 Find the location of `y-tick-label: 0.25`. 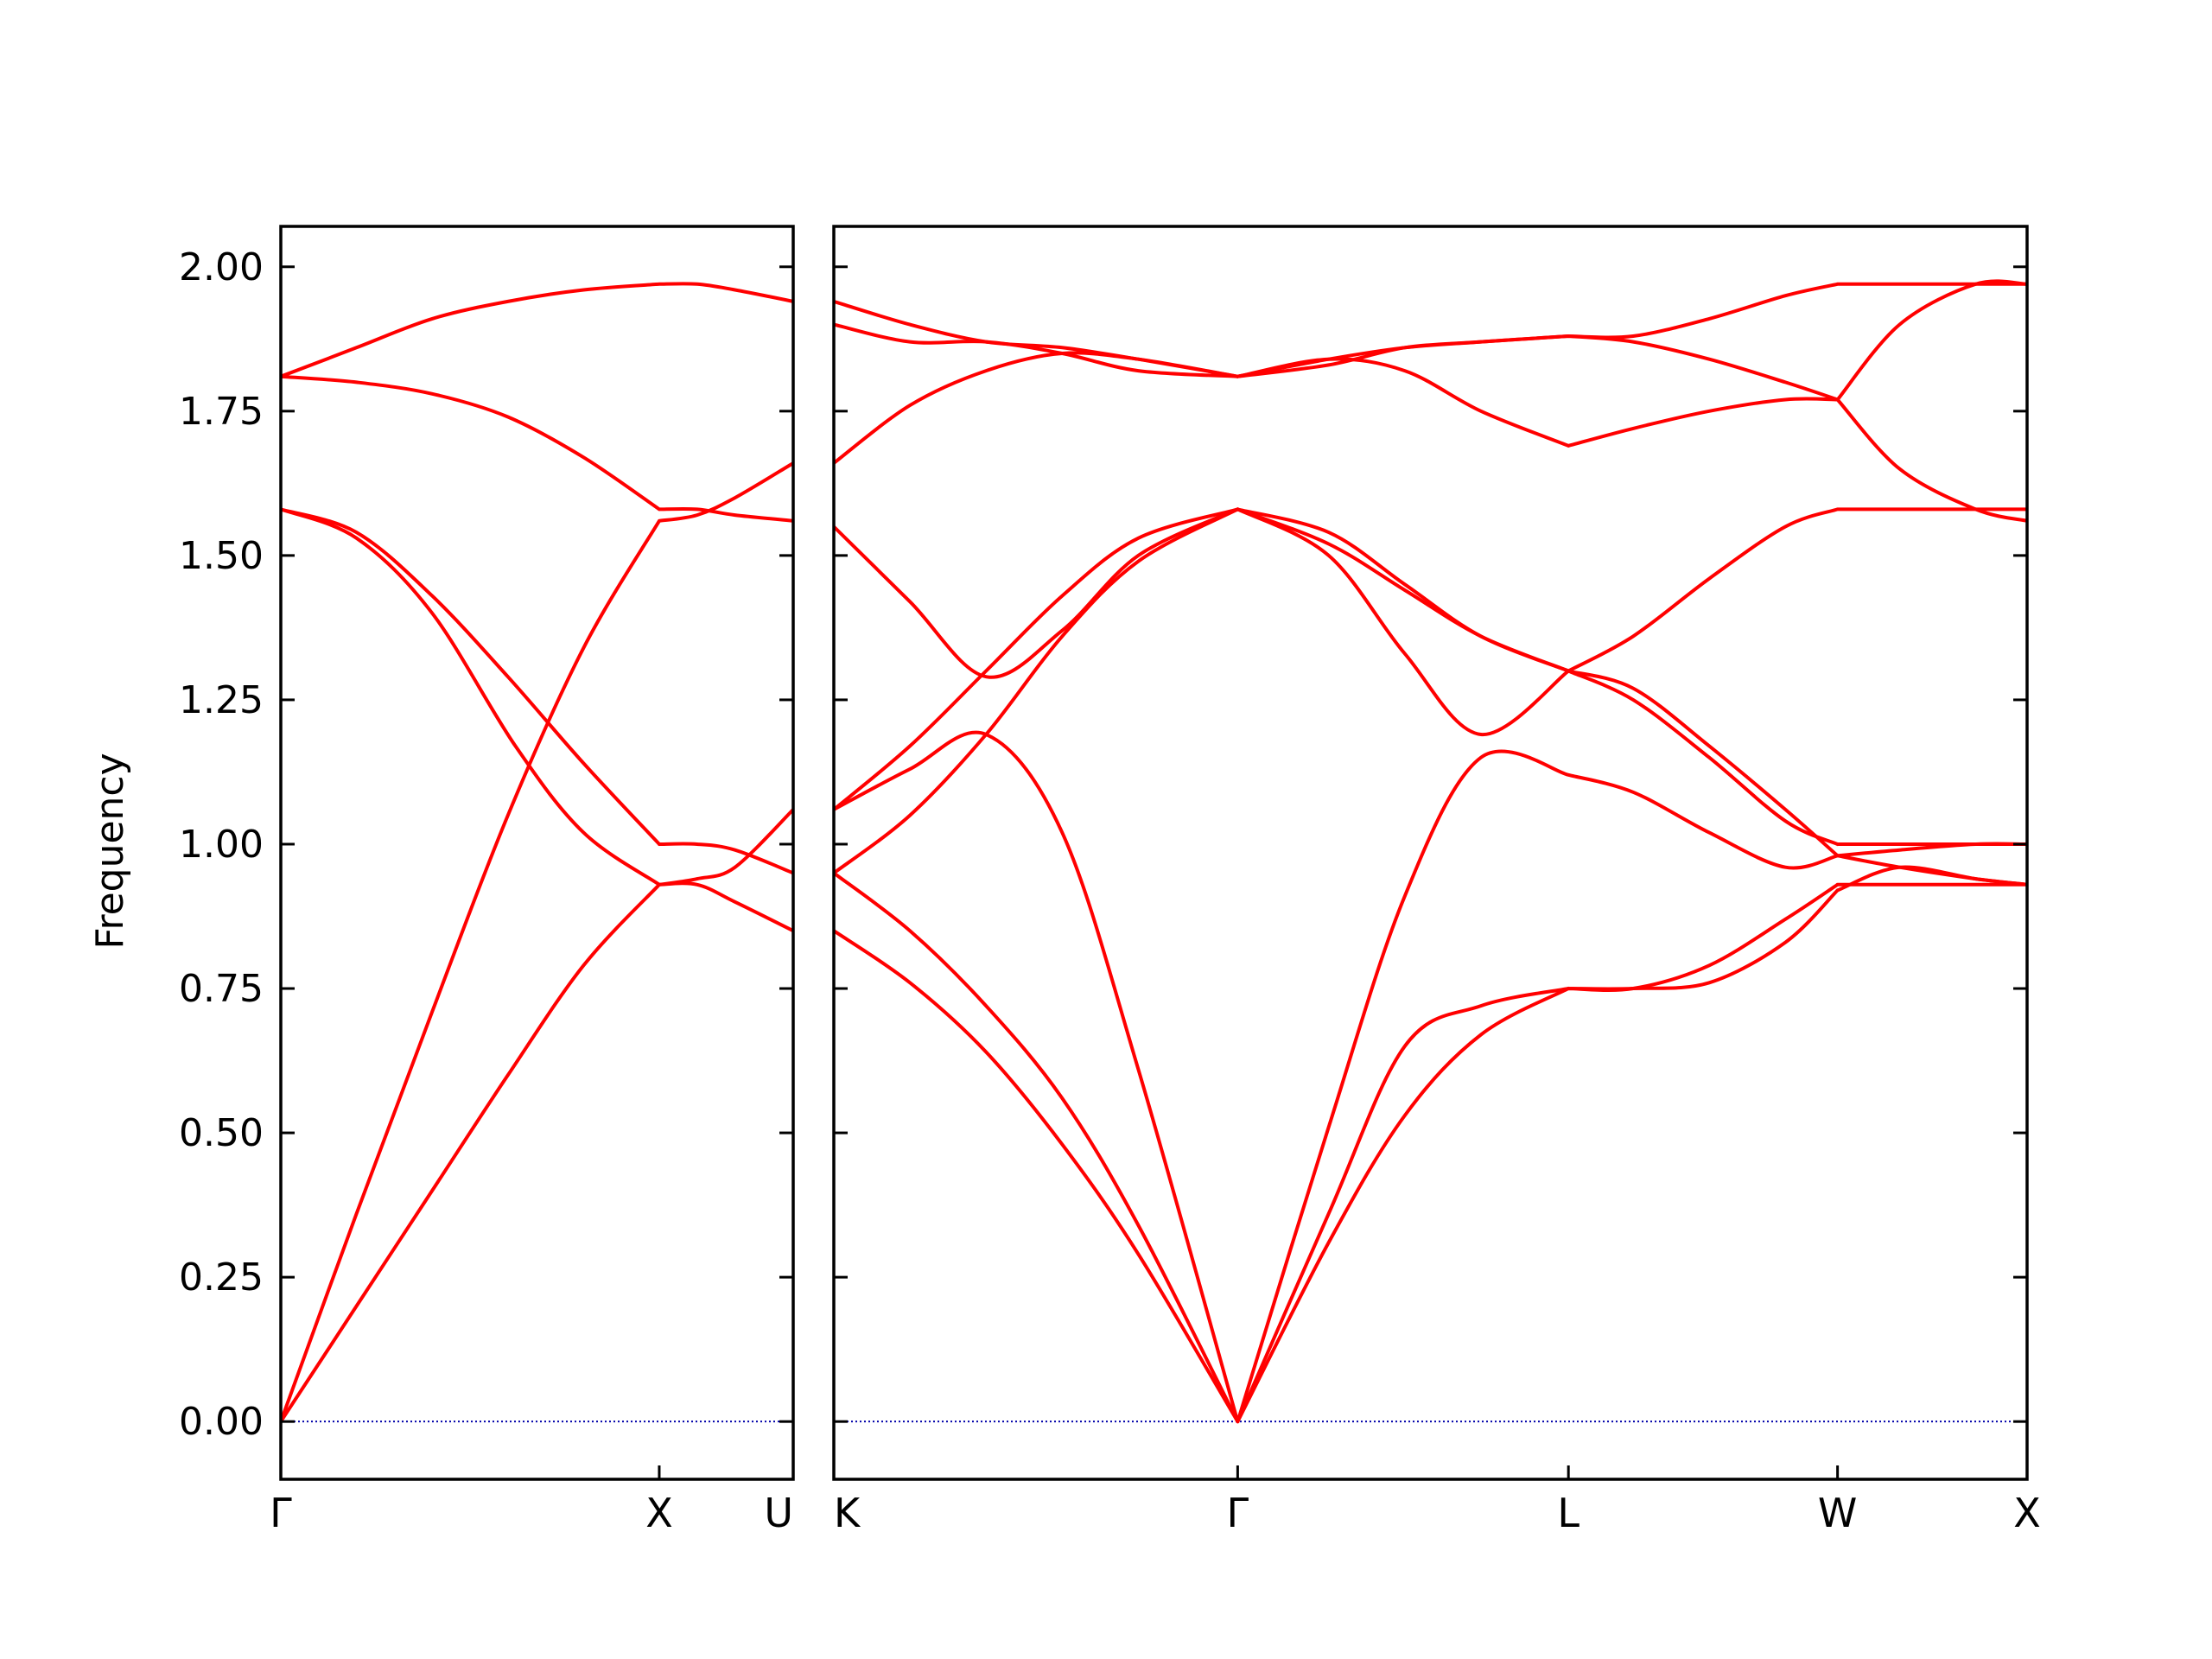

y-tick-label: 0.25 is located at coordinates (221, 1277).